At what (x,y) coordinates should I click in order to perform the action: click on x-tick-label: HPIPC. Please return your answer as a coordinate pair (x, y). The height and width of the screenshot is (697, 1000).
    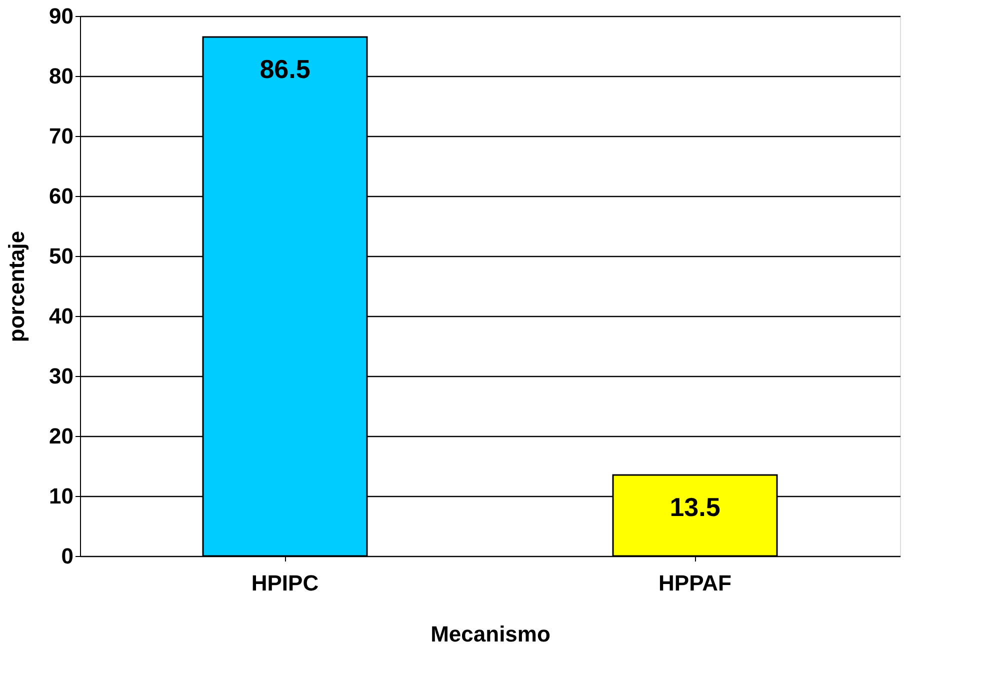
    Looking at the image, I should click on (285, 583).